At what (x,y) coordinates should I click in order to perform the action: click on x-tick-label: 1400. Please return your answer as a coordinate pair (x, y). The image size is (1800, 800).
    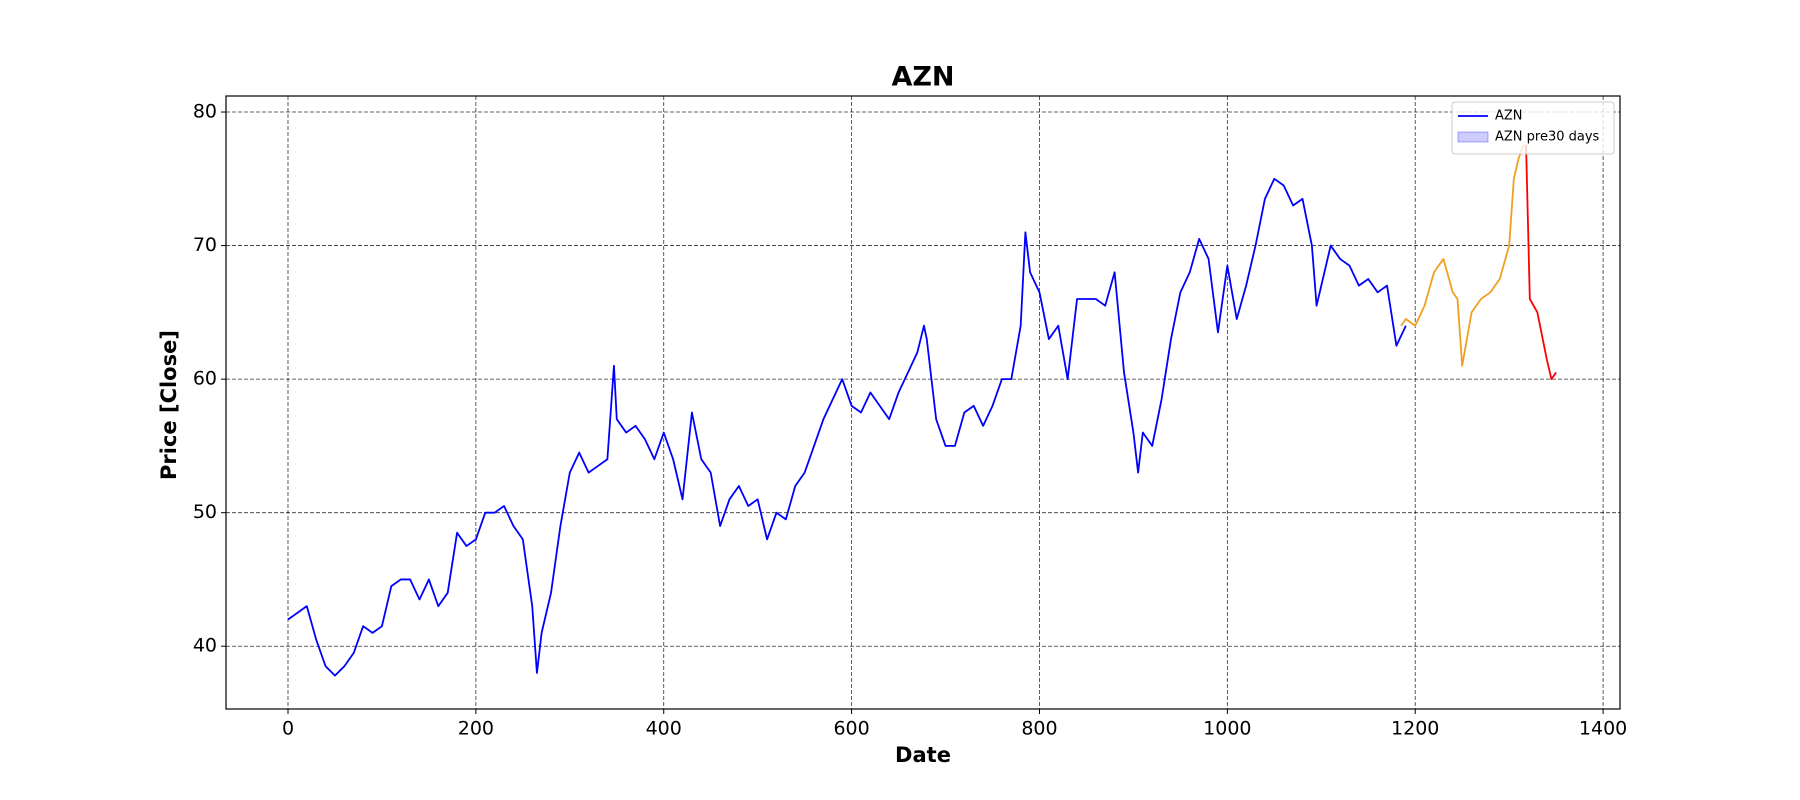
    Looking at the image, I should click on (1603, 729).